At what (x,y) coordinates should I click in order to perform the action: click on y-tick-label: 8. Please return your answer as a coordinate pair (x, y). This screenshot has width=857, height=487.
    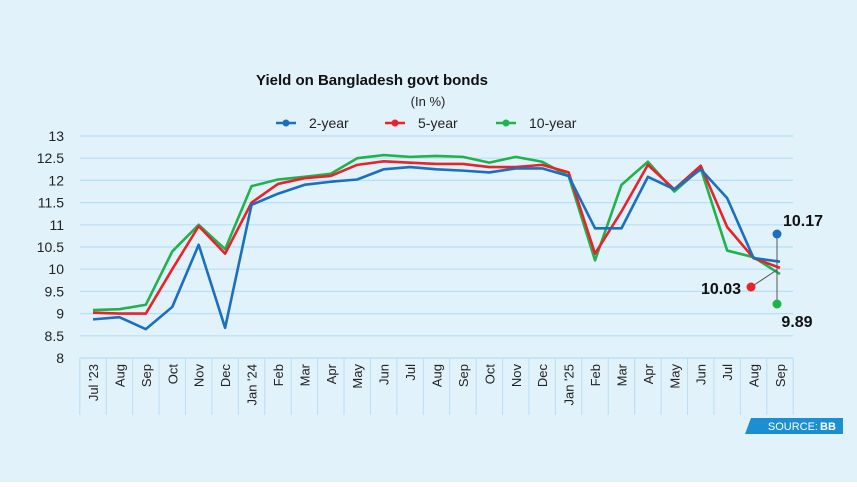
    Looking at the image, I should click on (60, 358).